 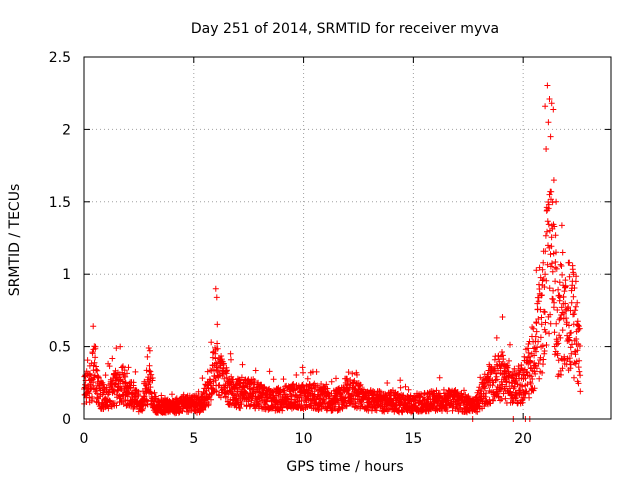 I want to click on y-tick-label: 0.5, so click(x=60, y=348).